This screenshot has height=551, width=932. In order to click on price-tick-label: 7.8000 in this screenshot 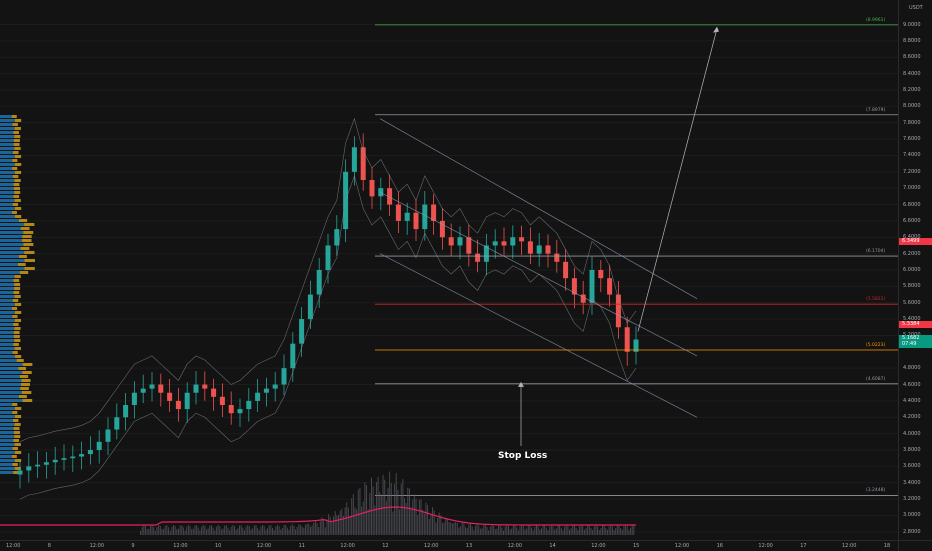, I will do `click(912, 122)`.